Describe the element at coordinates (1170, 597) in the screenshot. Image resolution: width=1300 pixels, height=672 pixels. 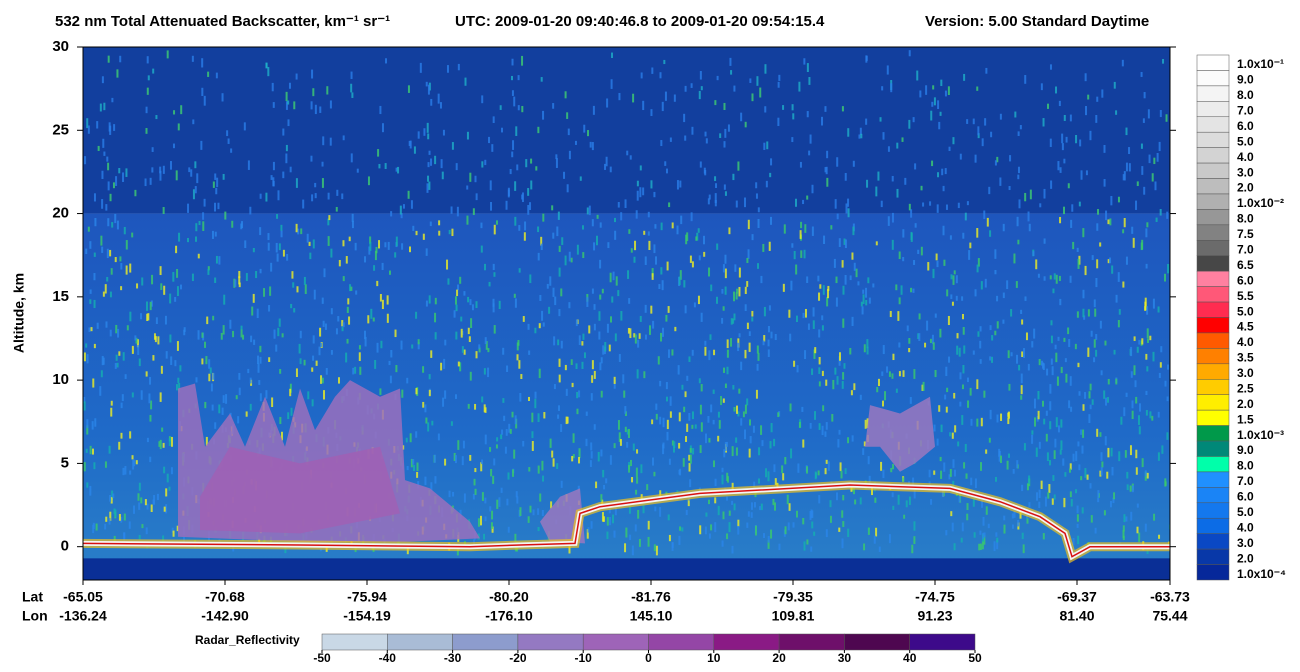
I see `lat-tick-label: -63.73` at that location.